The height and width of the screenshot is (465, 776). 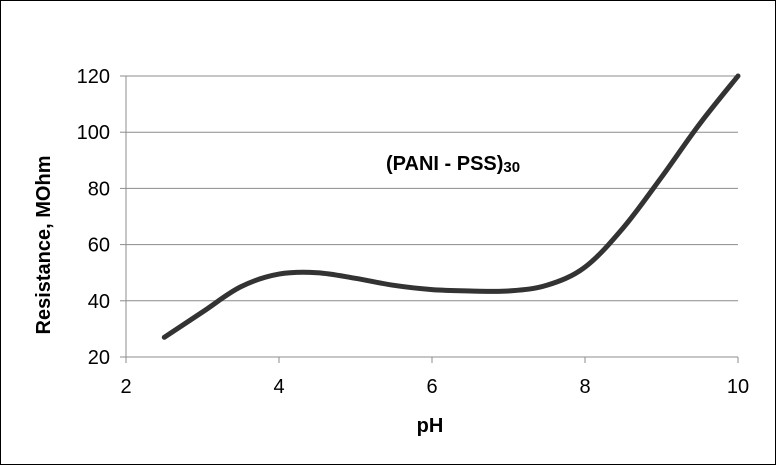 What do you see at coordinates (511, 167) in the screenshot?
I see `annotation-subscript: 30` at bounding box center [511, 167].